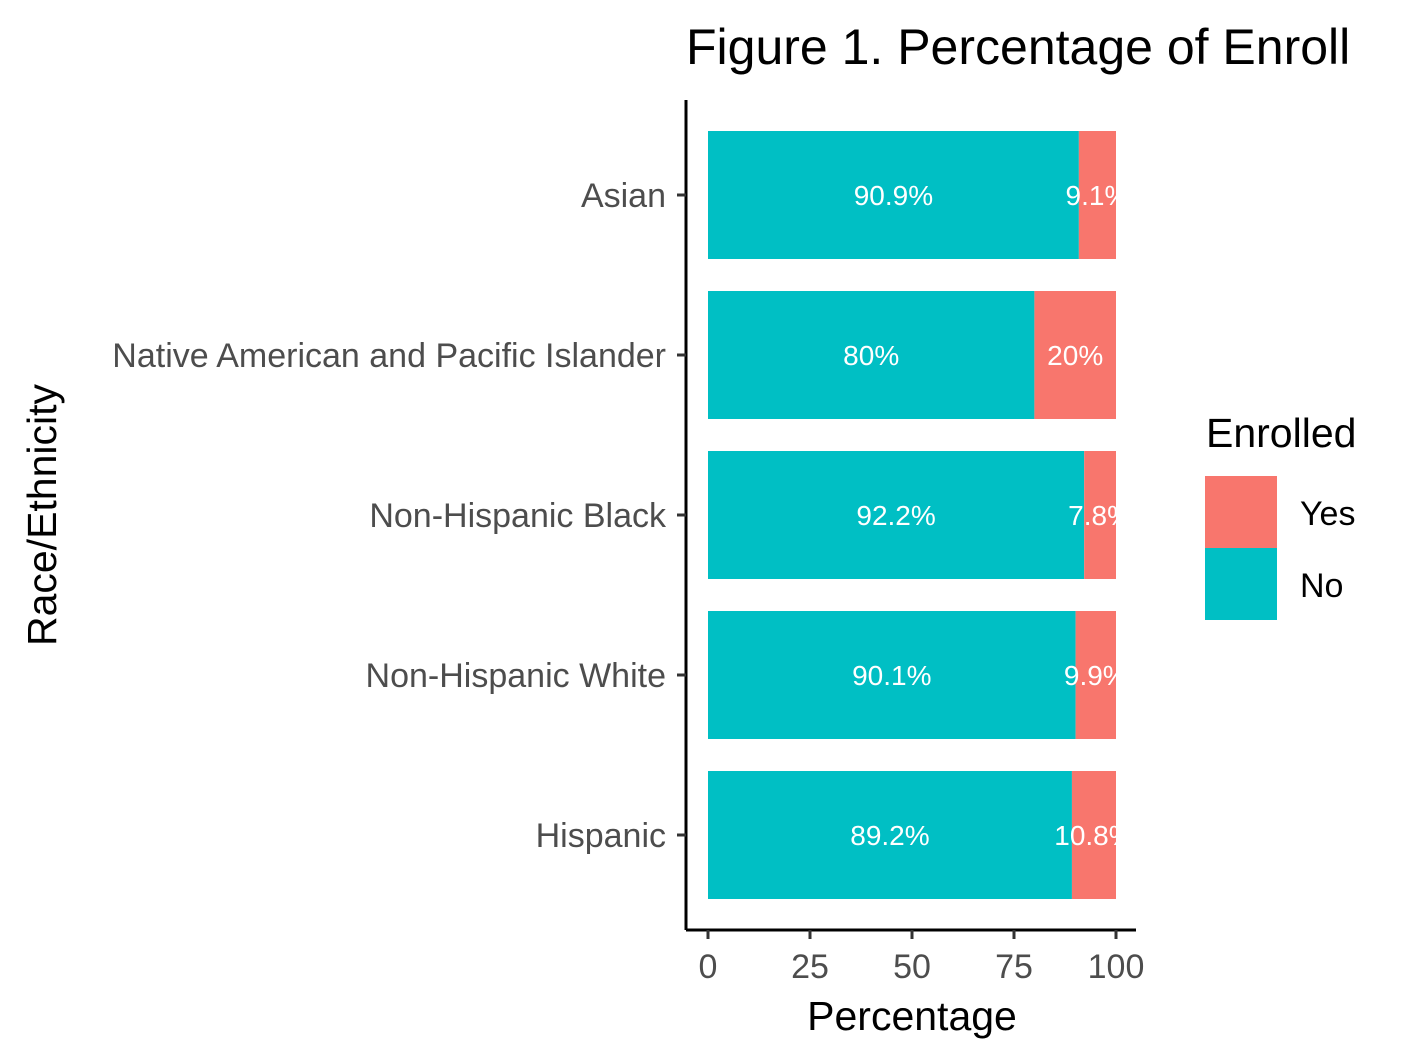 This screenshot has height=1062, width=1417. Describe the element at coordinates (912, 1016) in the screenshot. I see `x-axis-title: Percentage` at that location.